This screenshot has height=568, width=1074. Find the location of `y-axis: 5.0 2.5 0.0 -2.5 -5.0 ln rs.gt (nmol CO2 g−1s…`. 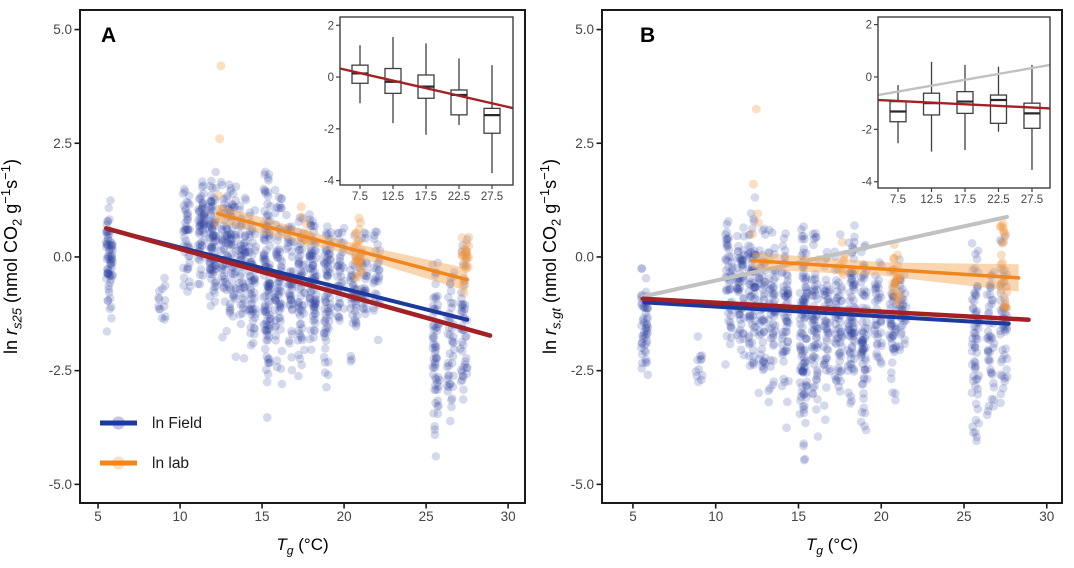

y-axis: 5.0 2.5 0.0 -2.5 -5.0 ln rs.gt (nmol CO2 g−1s… is located at coordinates (569, 257).